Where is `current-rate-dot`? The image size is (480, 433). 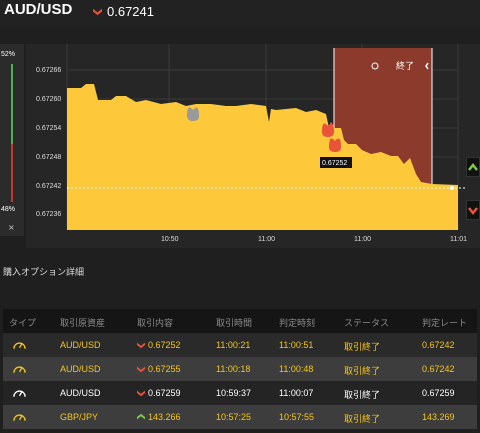 current-rate-dot is located at coordinates (452, 188).